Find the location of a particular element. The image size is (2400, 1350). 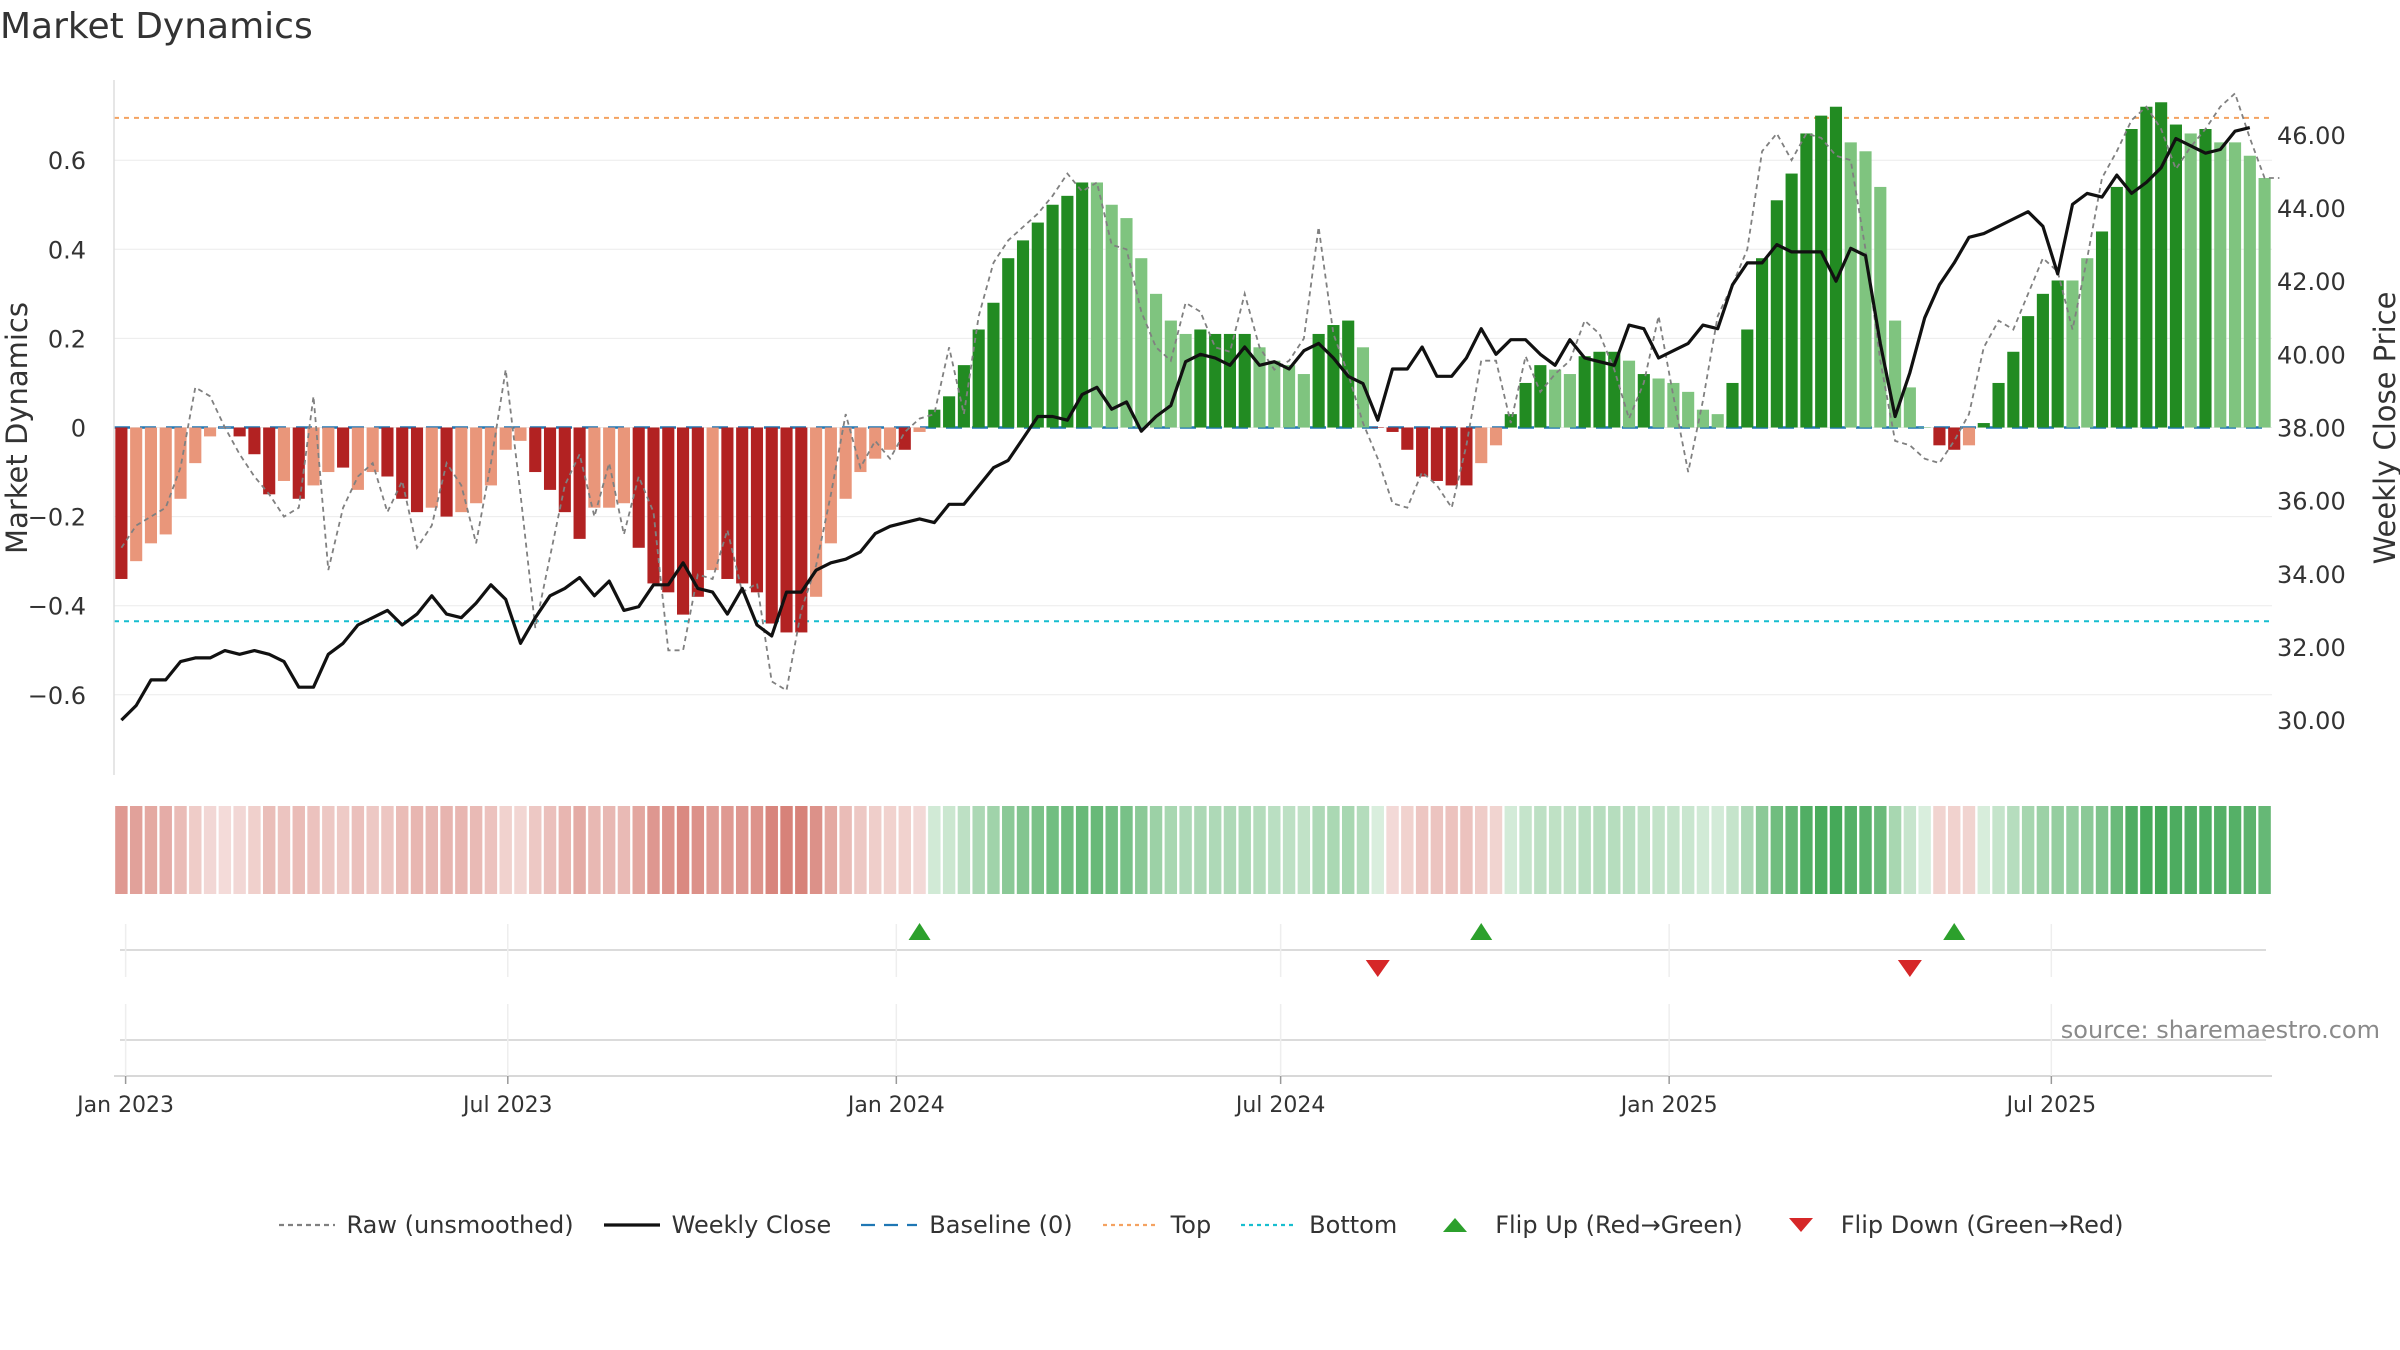

y-tick-label-right: 44.00 is located at coordinates (2311, 209).